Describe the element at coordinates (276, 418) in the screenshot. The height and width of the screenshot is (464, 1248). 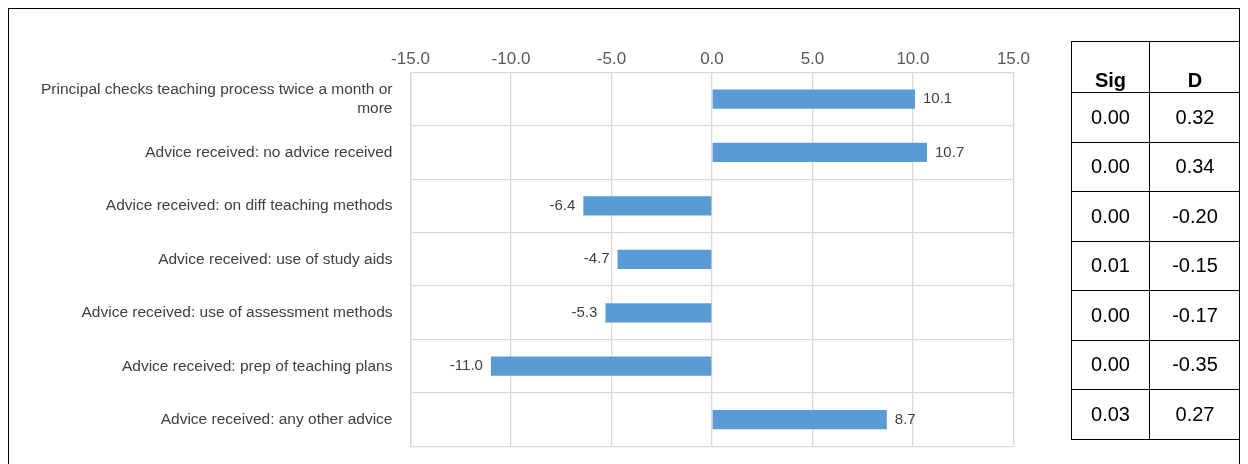
I see `y-tick-label: Advice received: any other advice` at that location.